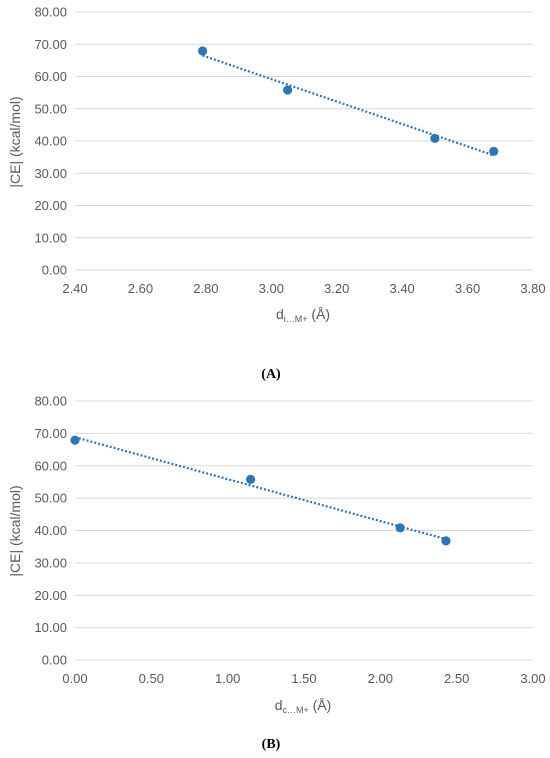  I want to click on chart-a-y-tick-label: 0.00, so click(54, 270).